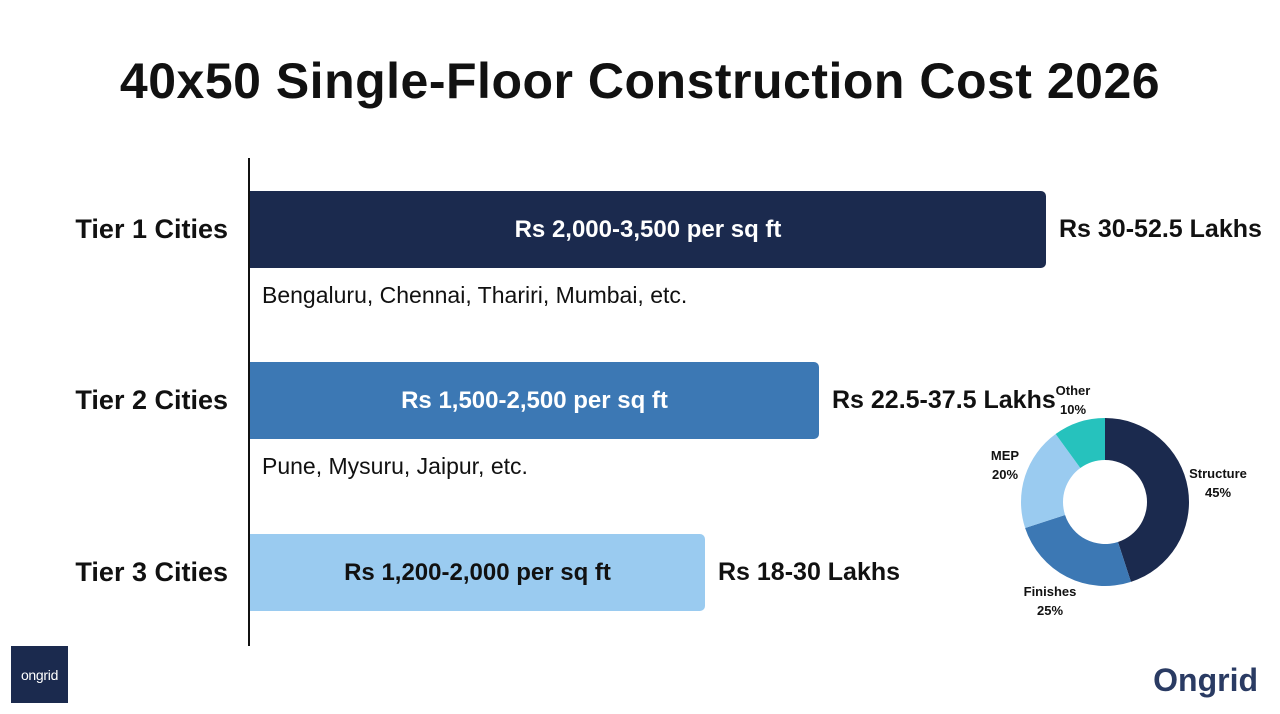  Describe the element at coordinates (151, 571) in the screenshot. I see `category-label: Tier 3 Cities` at that location.